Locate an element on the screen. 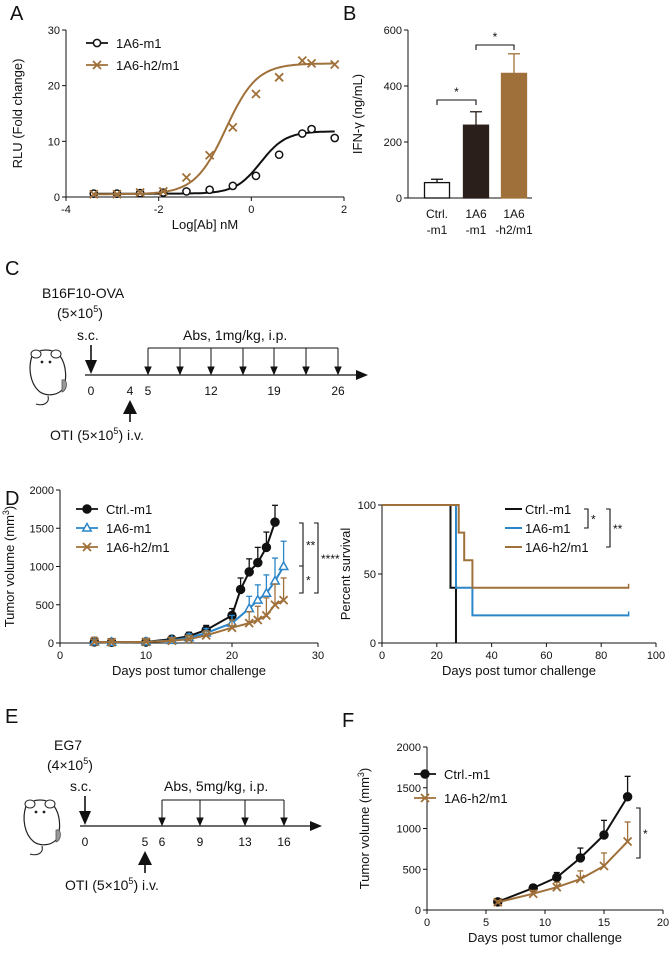 This screenshot has height=965, width=670. x-tick-label: 40 is located at coordinates (491, 656).